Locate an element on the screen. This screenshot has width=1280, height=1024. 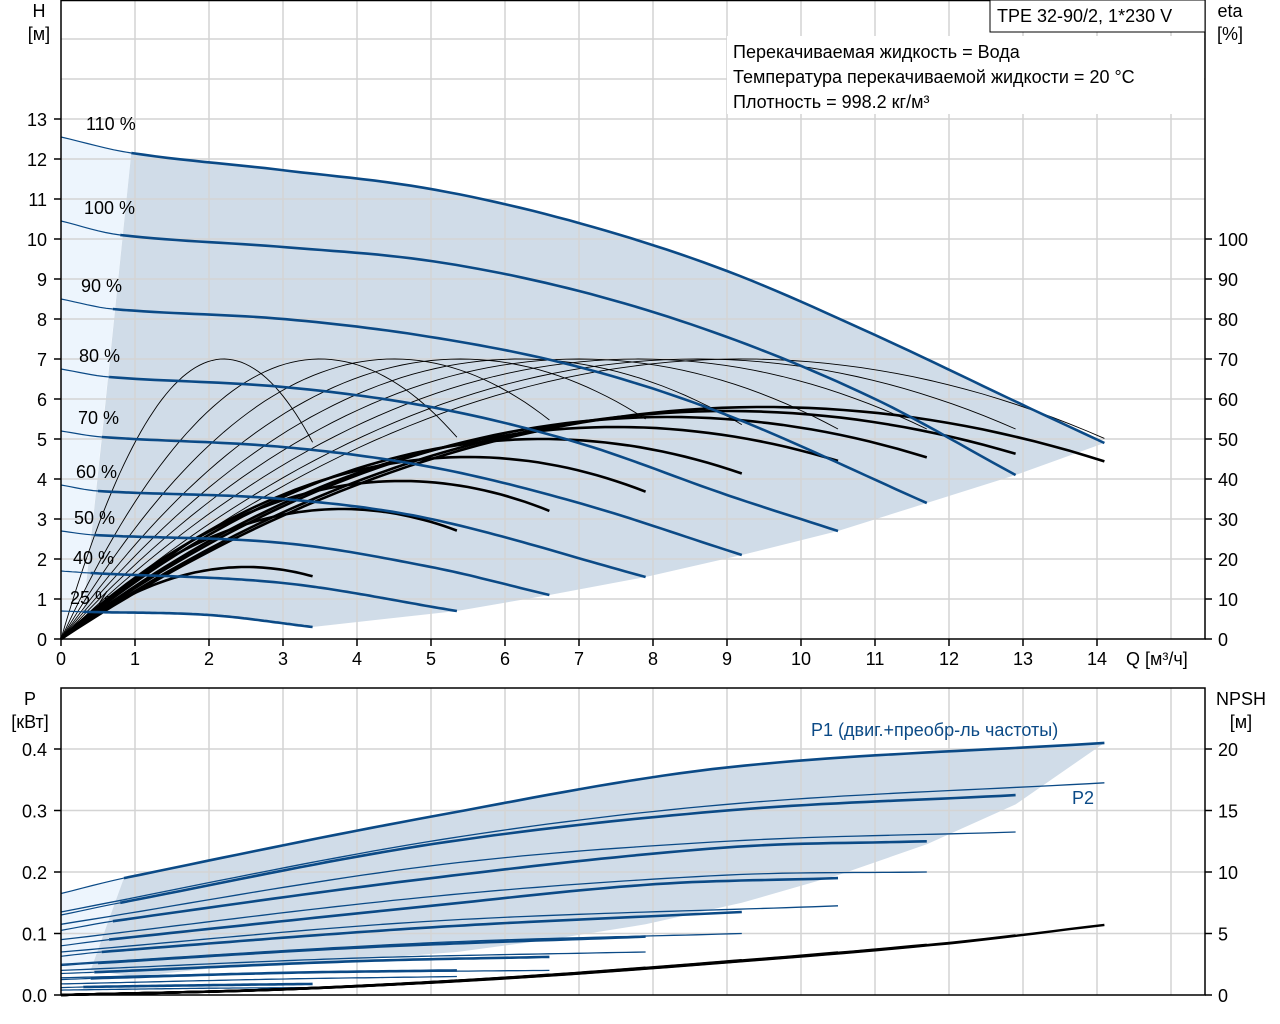
y-tick-label: 1 is located at coordinates (42, 600).